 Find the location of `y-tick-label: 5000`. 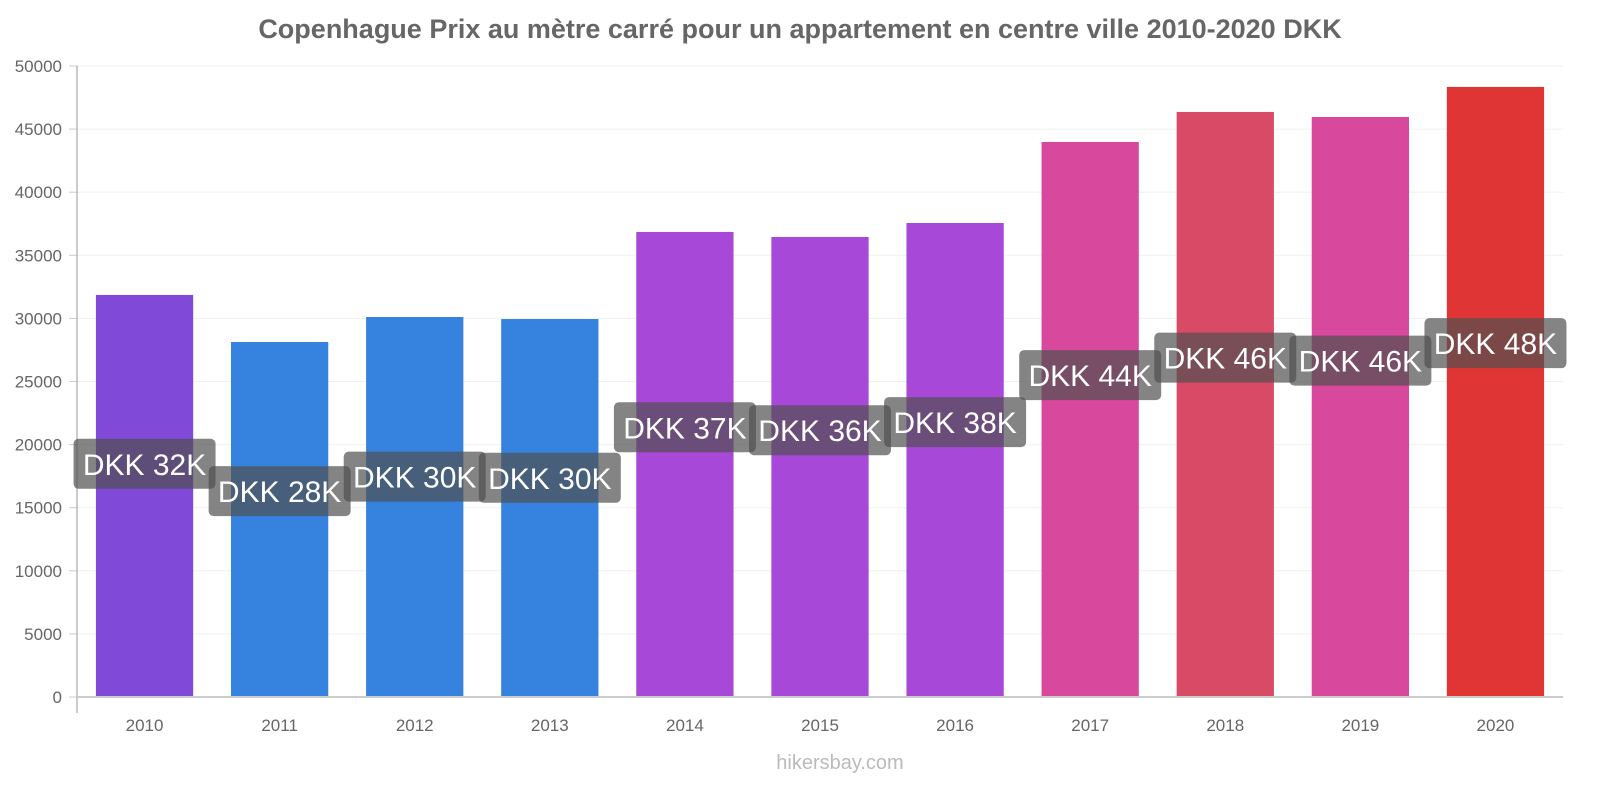

y-tick-label: 5000 is located at coordinates (43, 634).